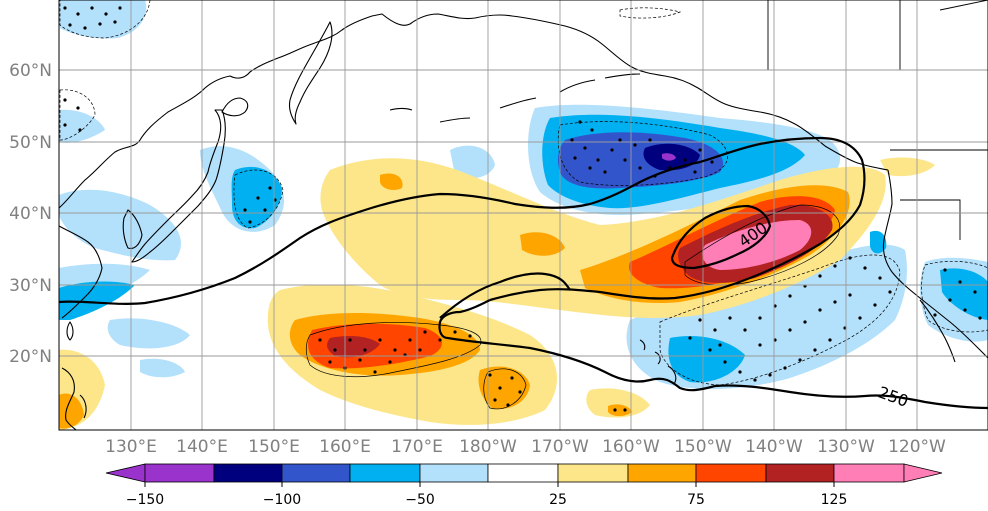 The height and width of the screenshot is (511, 988). I want to click on lon-label: 150°E, so click(274, 447).